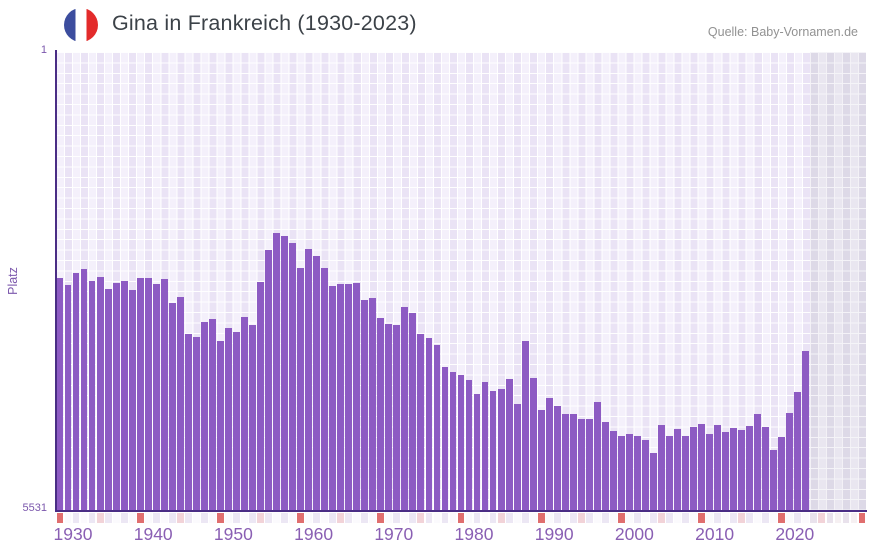  I want to click on bar-1987, so click(517, 456).